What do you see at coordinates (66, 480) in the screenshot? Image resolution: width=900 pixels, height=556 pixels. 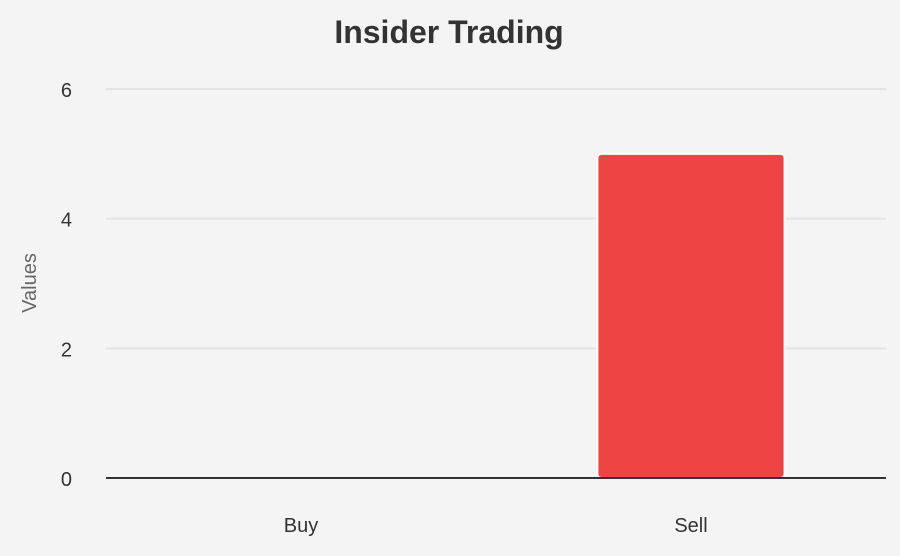 I see `y-tick-label: 0` at bounding box center [66, 480].